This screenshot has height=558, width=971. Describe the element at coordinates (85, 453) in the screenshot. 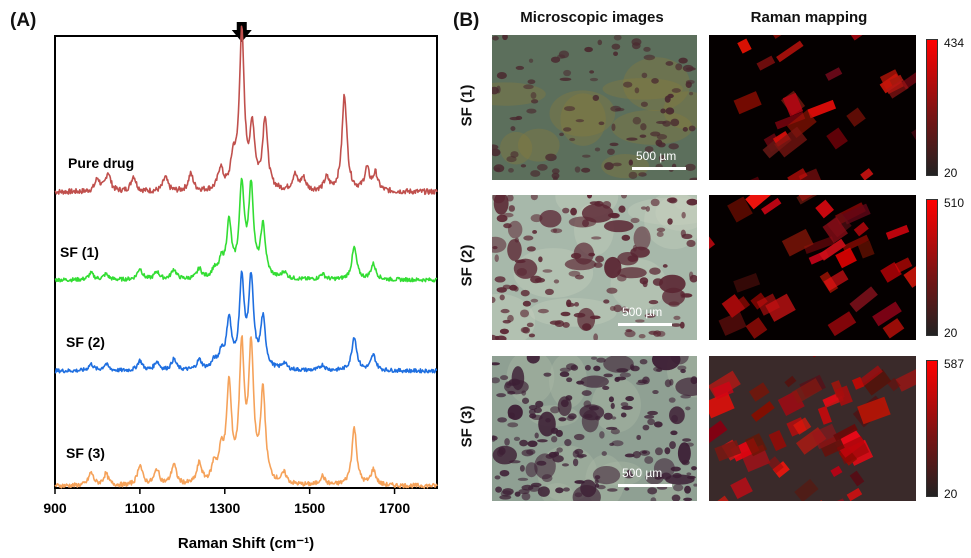

I see `series-label: SF (3)` at that location.